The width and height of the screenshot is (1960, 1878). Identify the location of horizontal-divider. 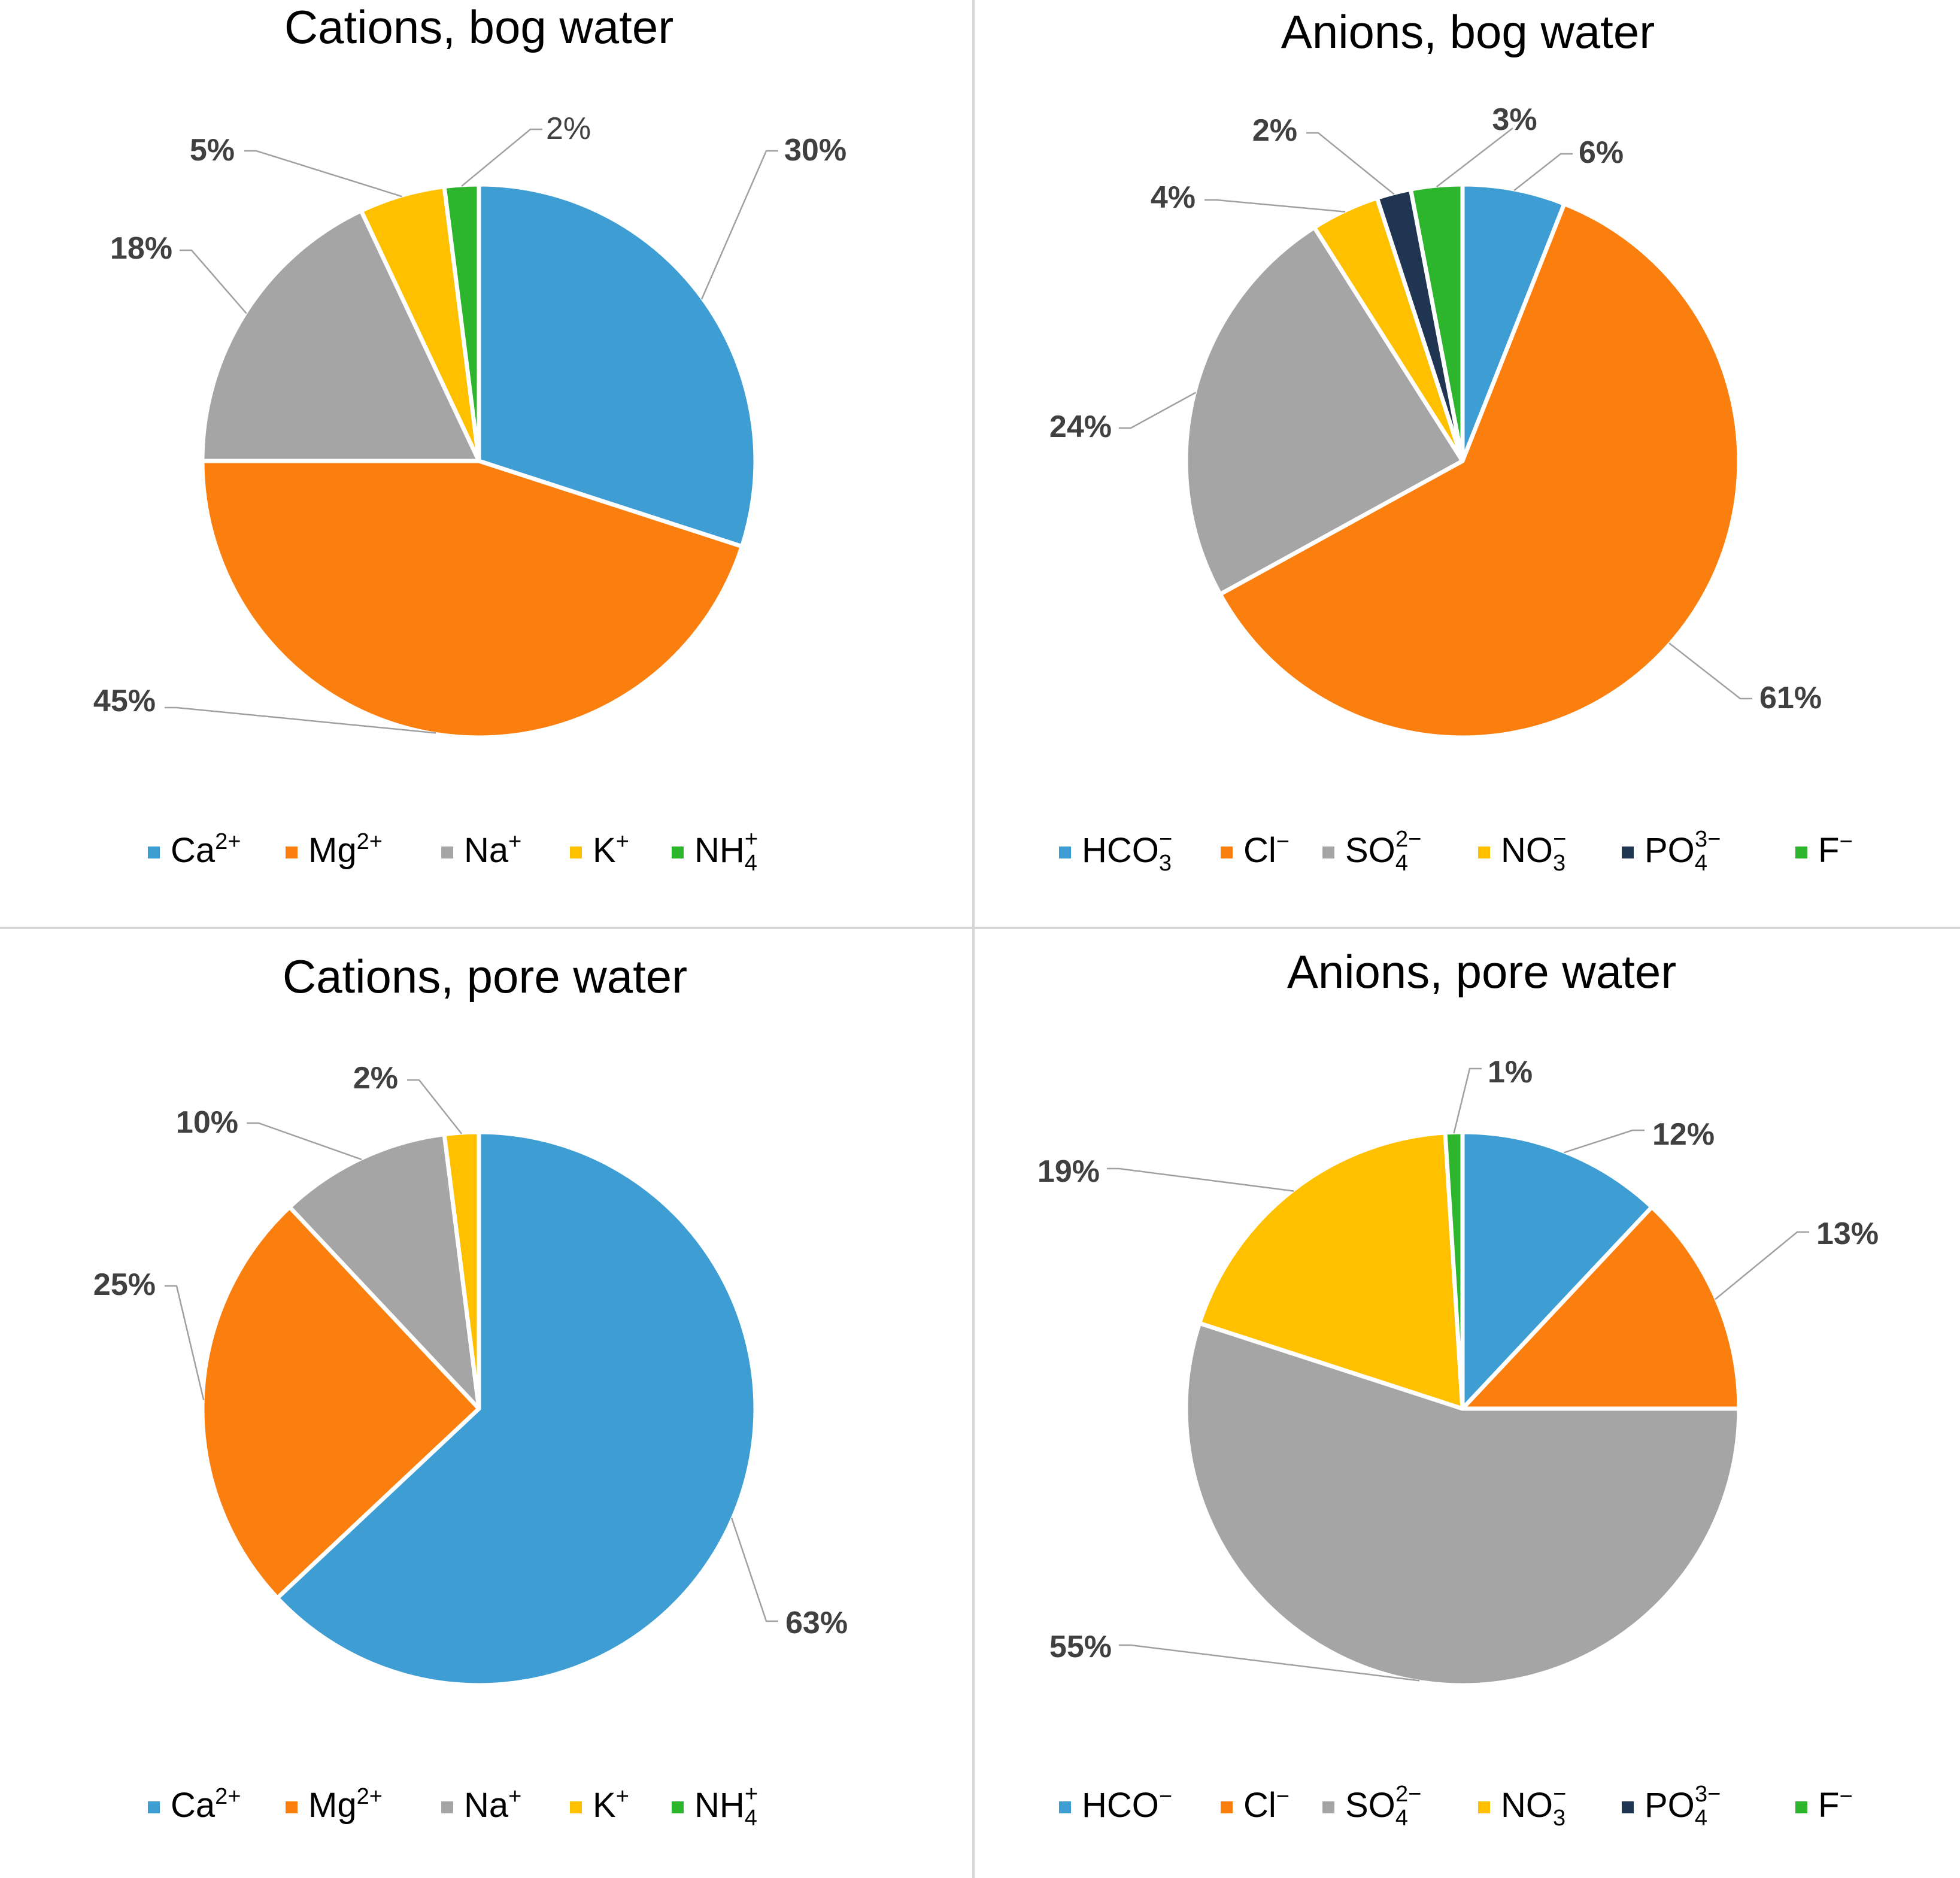
(980, 928).